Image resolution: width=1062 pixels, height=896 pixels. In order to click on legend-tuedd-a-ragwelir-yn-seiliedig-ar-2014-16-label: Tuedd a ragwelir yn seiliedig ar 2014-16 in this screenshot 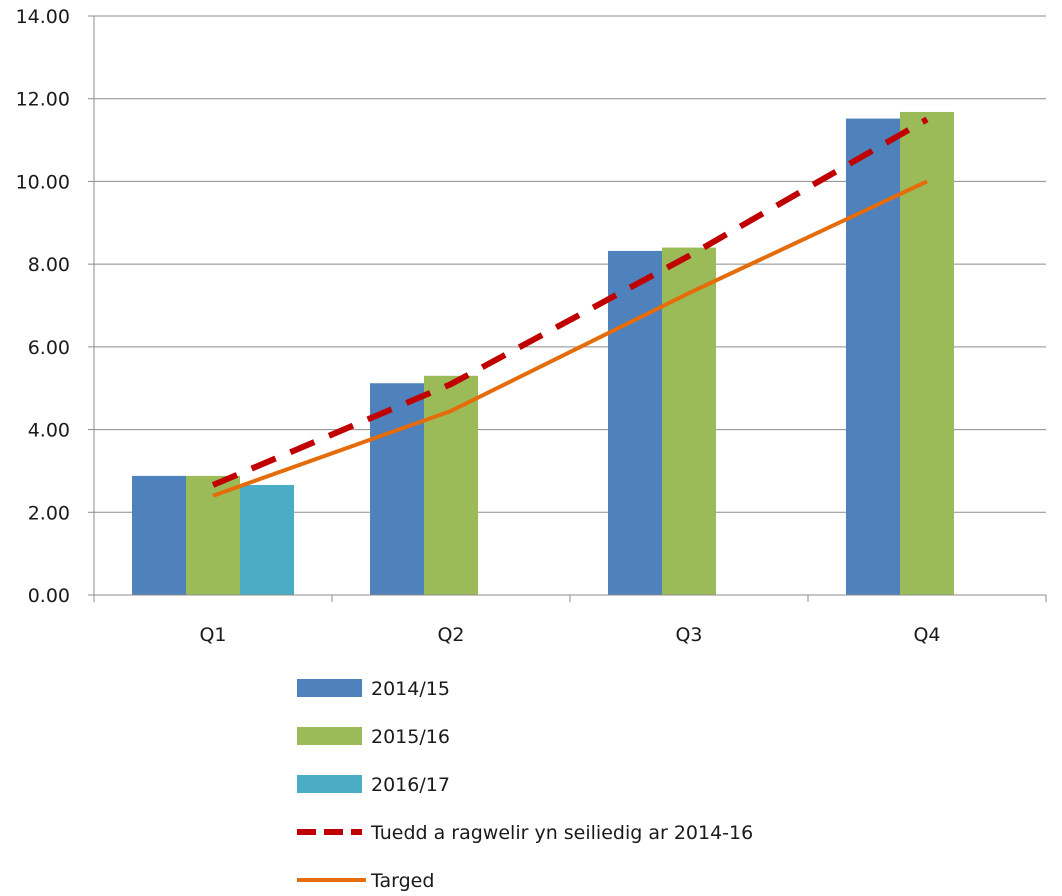, I will do `click(561, 833)`.